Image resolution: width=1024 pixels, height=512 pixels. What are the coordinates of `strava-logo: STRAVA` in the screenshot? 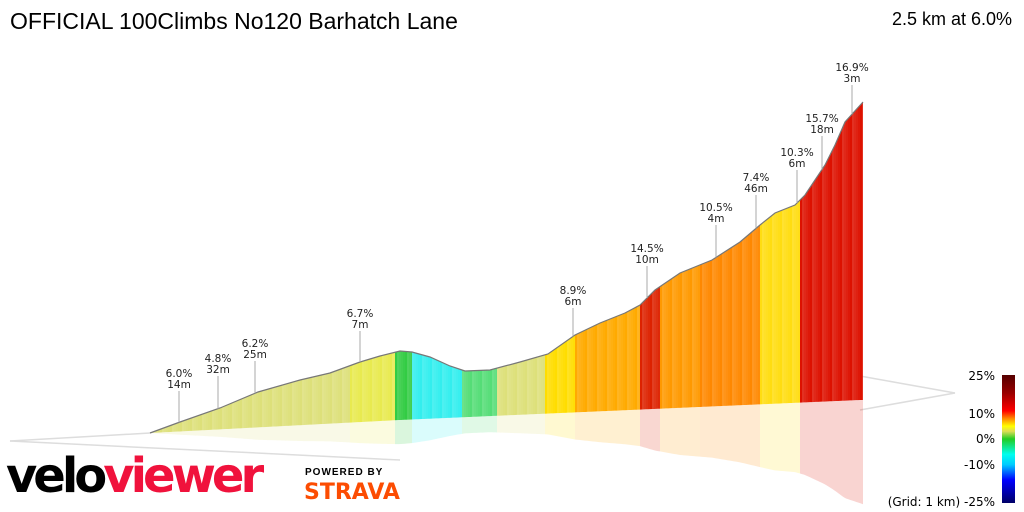 It's located at (352, 492).